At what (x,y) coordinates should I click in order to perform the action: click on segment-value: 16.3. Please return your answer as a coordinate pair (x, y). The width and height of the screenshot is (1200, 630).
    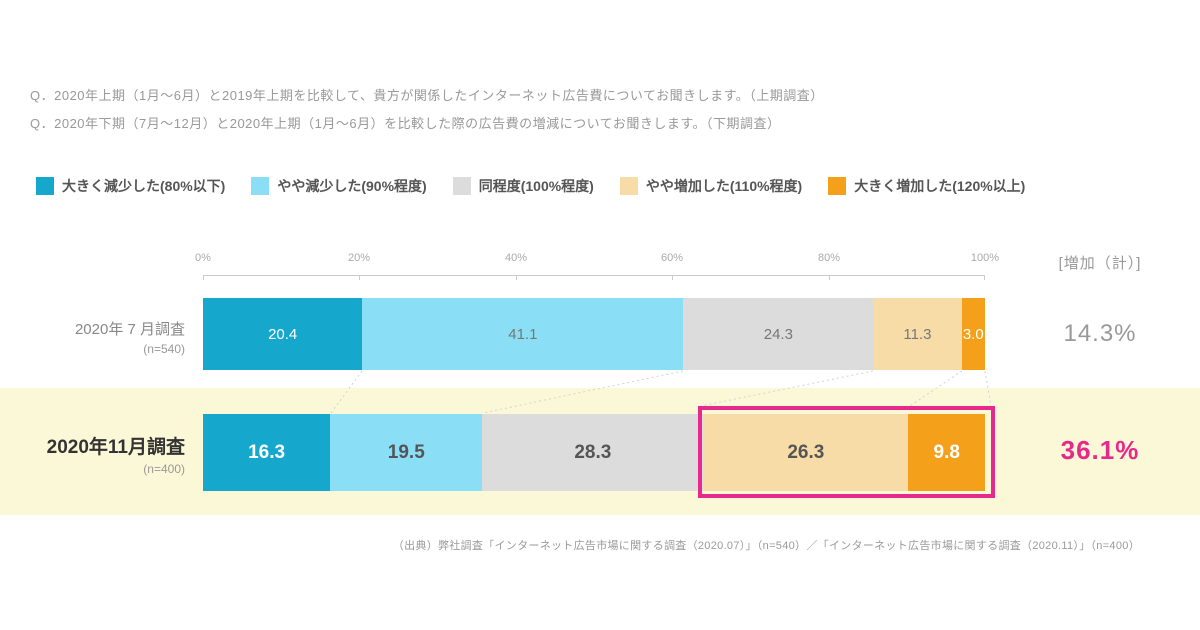
    Looking at the image, I should click on (267, 452).